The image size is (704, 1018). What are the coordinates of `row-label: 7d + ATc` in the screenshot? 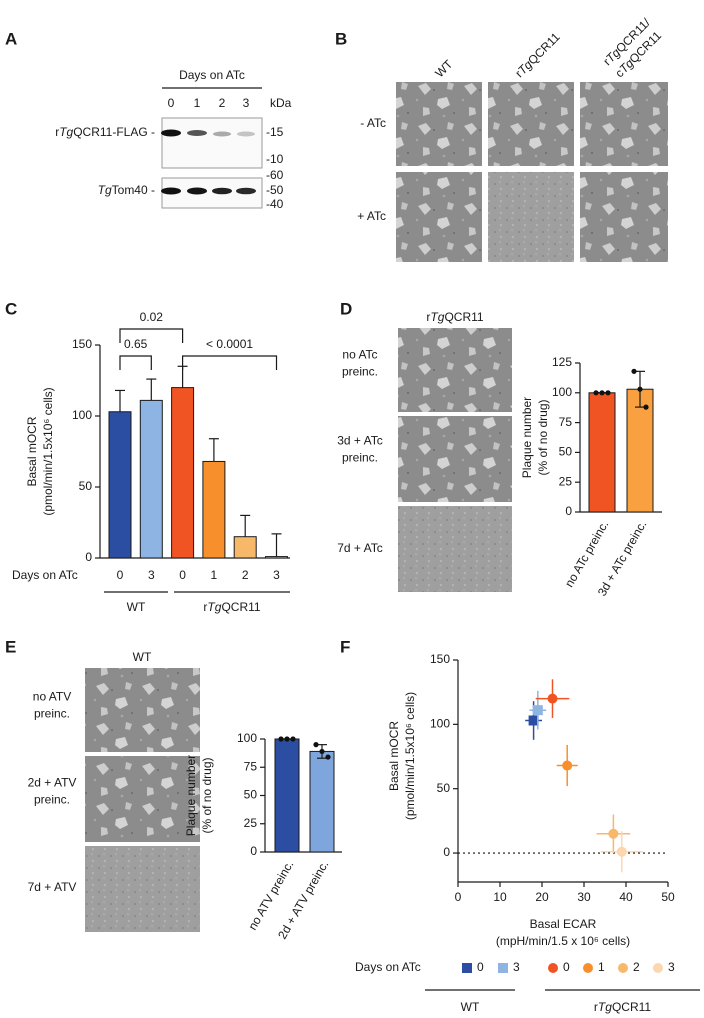 It's located at (359, 548).